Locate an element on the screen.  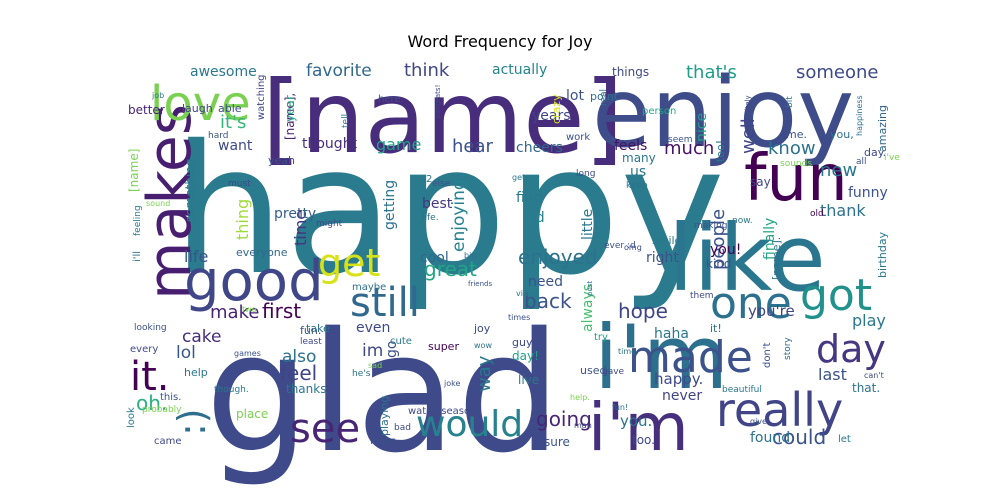
word-feels: feels is located at coordinates (630, 146).